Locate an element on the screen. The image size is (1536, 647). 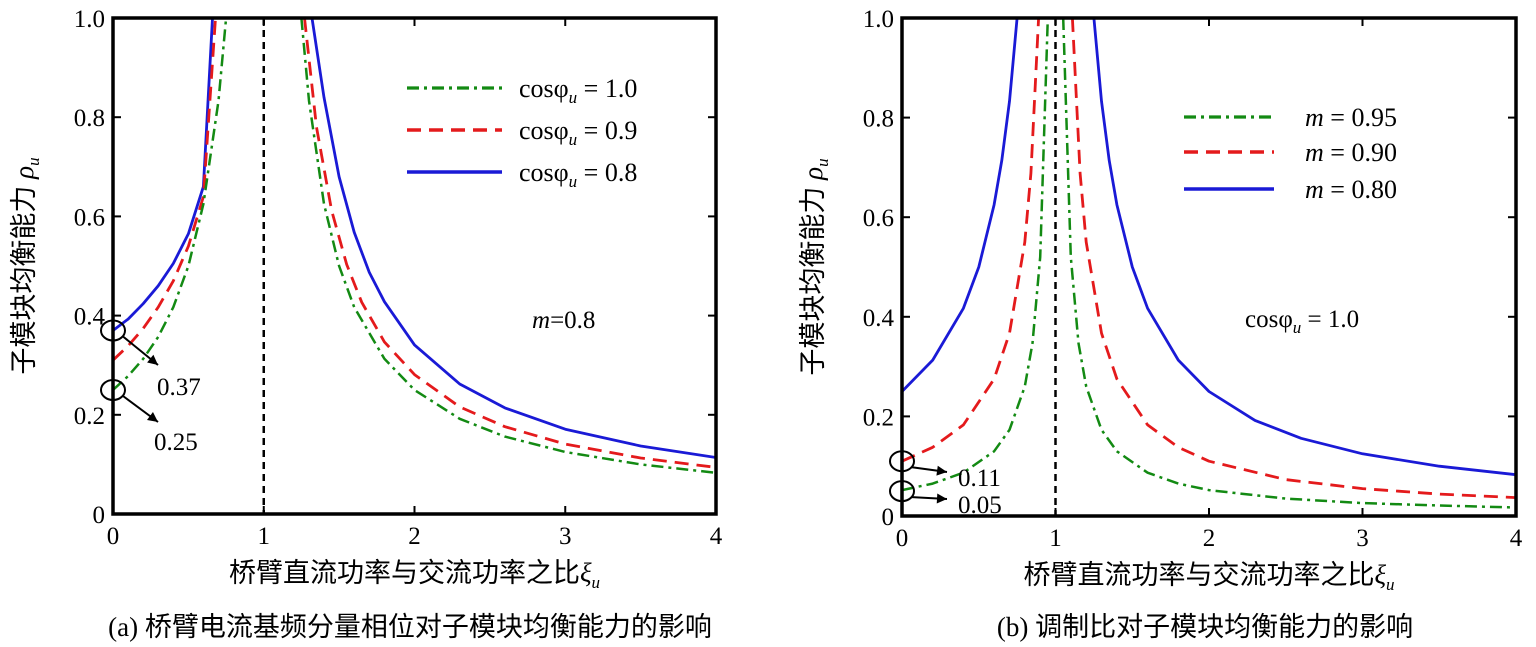
legend-label-1: cosφu = 1.0 is located at coordinates (578, 90).